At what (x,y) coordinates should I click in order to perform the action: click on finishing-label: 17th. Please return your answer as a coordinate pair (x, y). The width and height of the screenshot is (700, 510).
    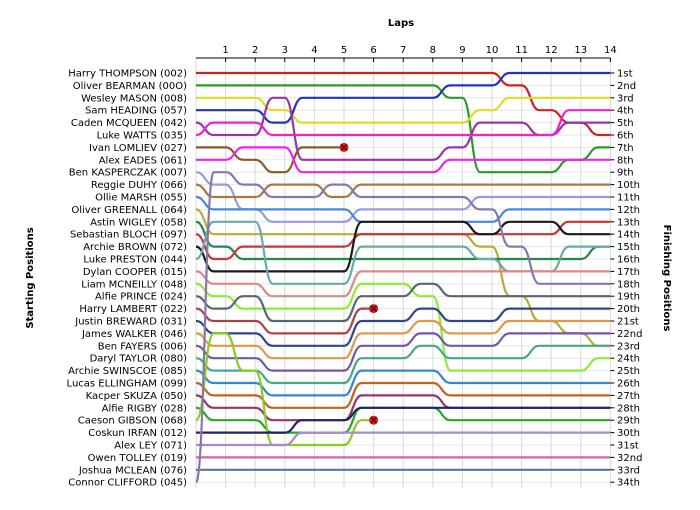
    Looking at the image, I should click on (628, 272).